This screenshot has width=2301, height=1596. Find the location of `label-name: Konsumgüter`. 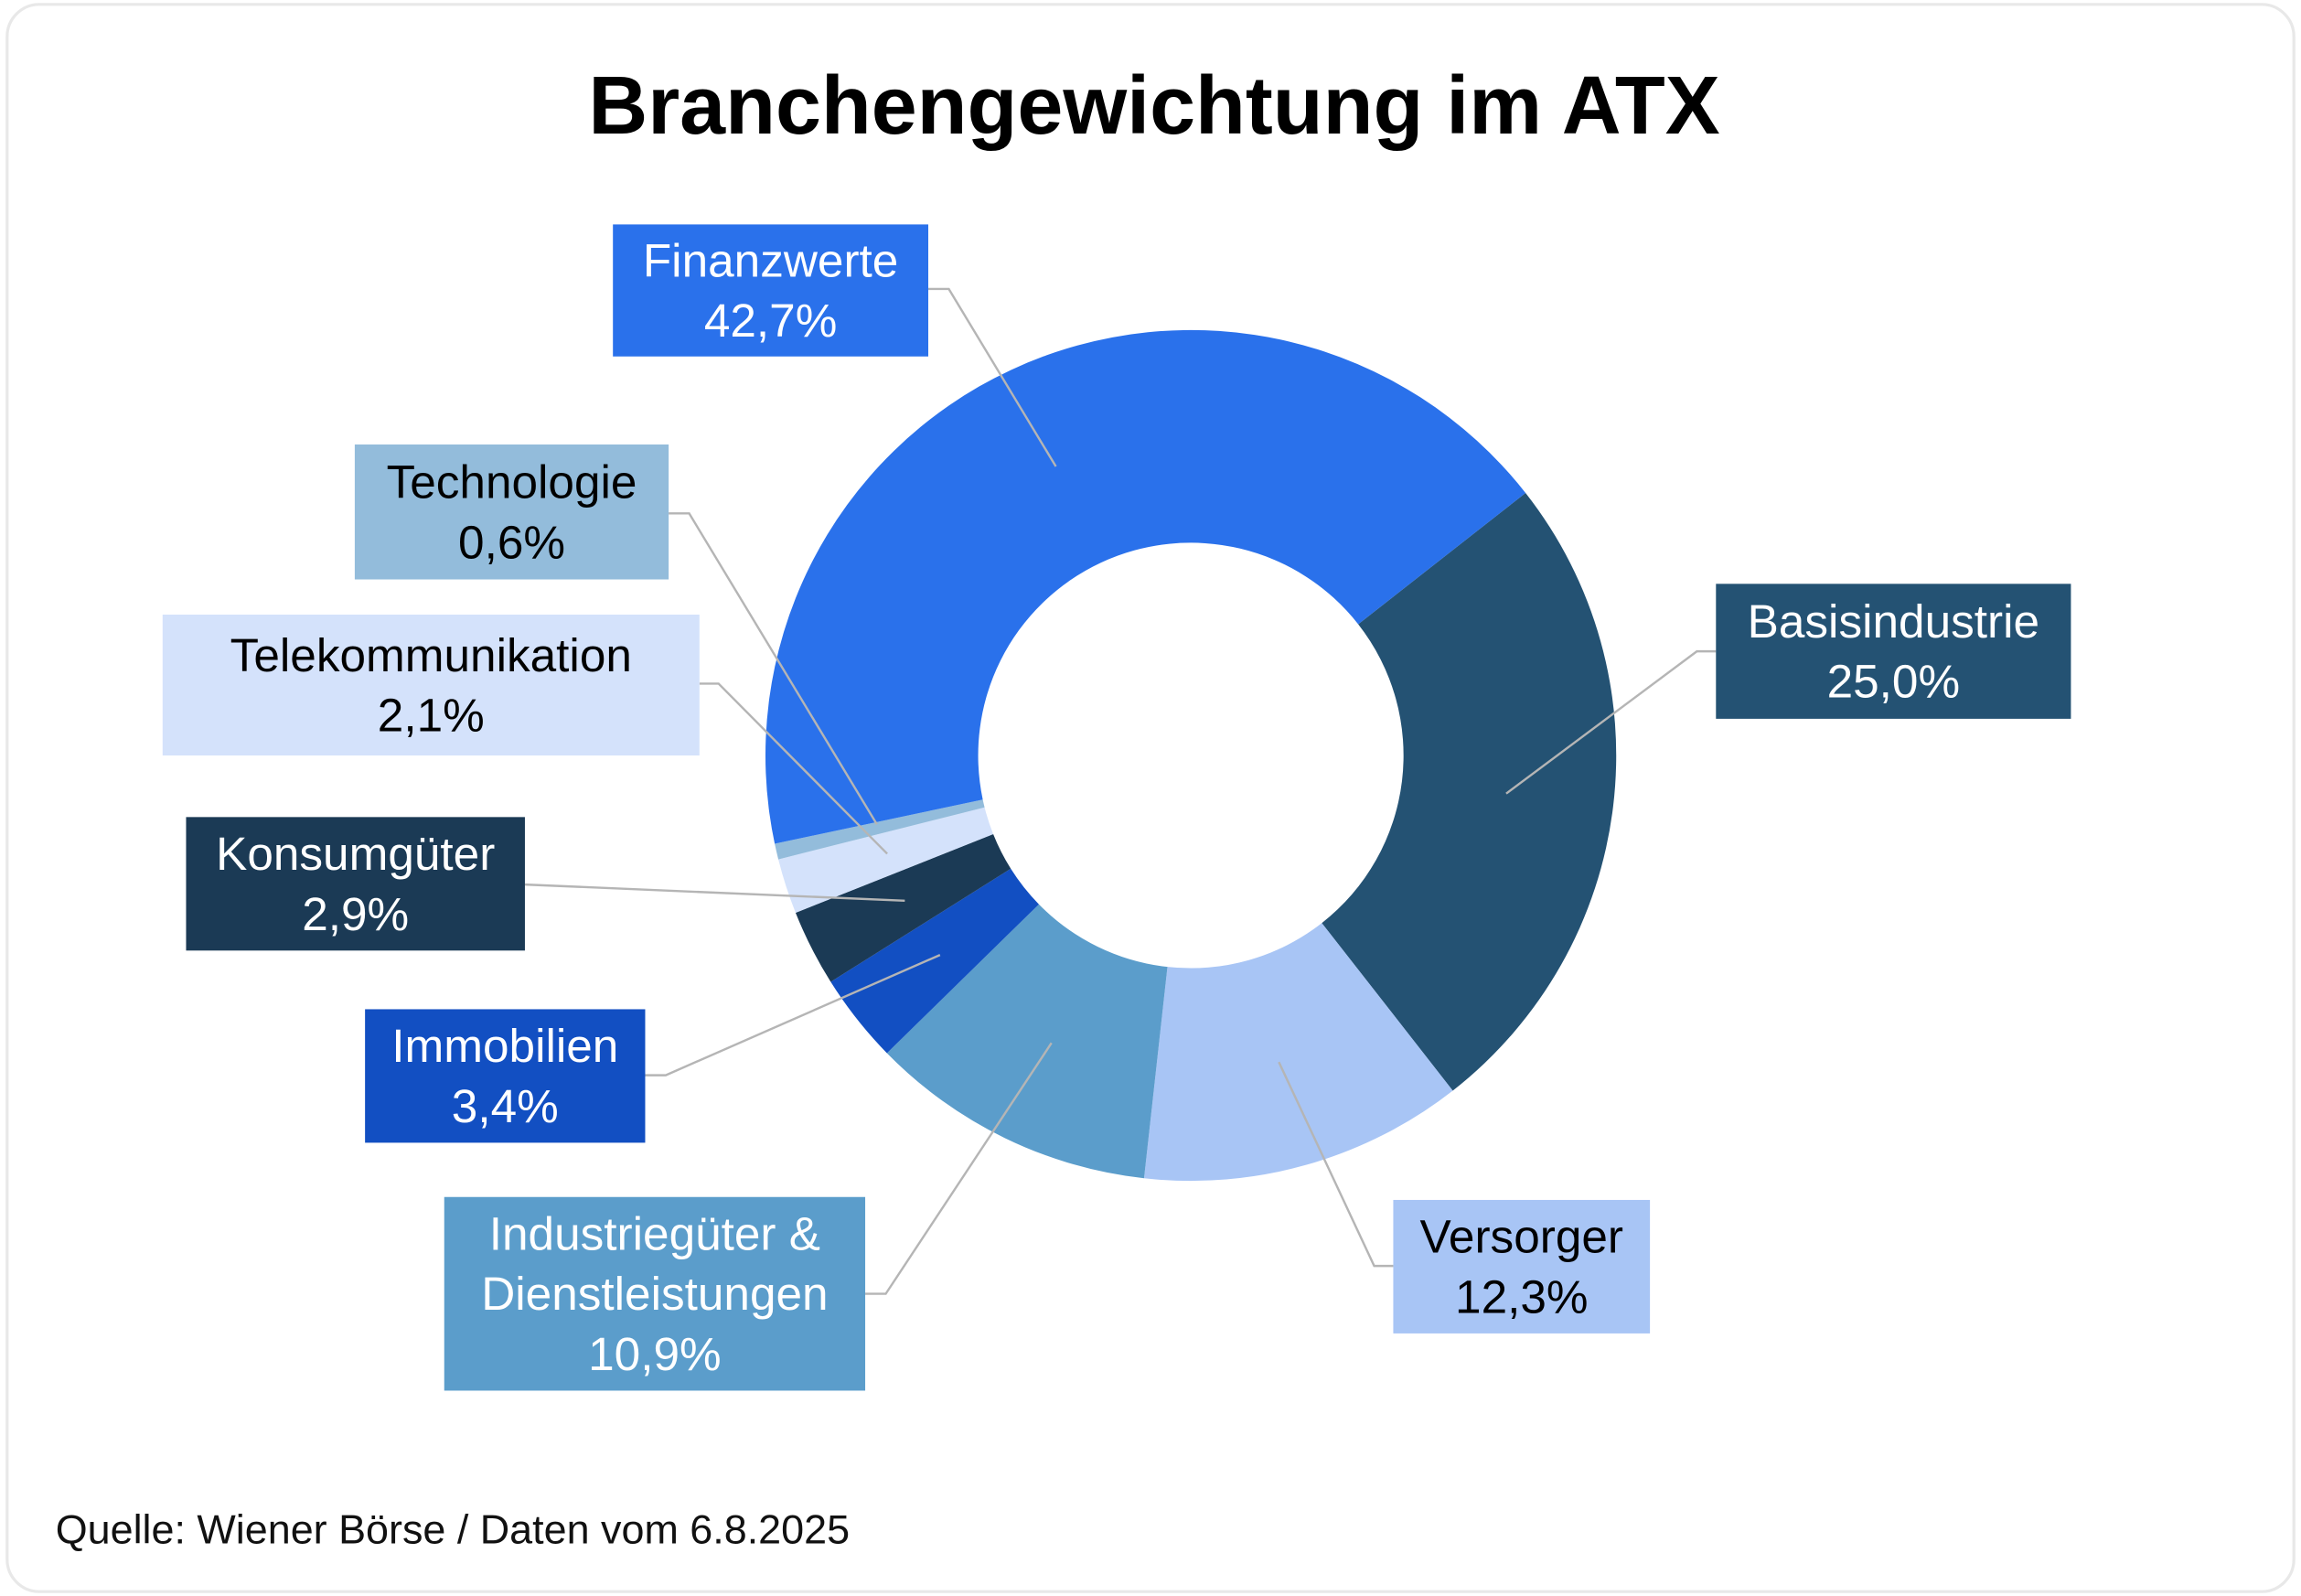

label-name: Konsumgüter is located at coordinates (355, 854).